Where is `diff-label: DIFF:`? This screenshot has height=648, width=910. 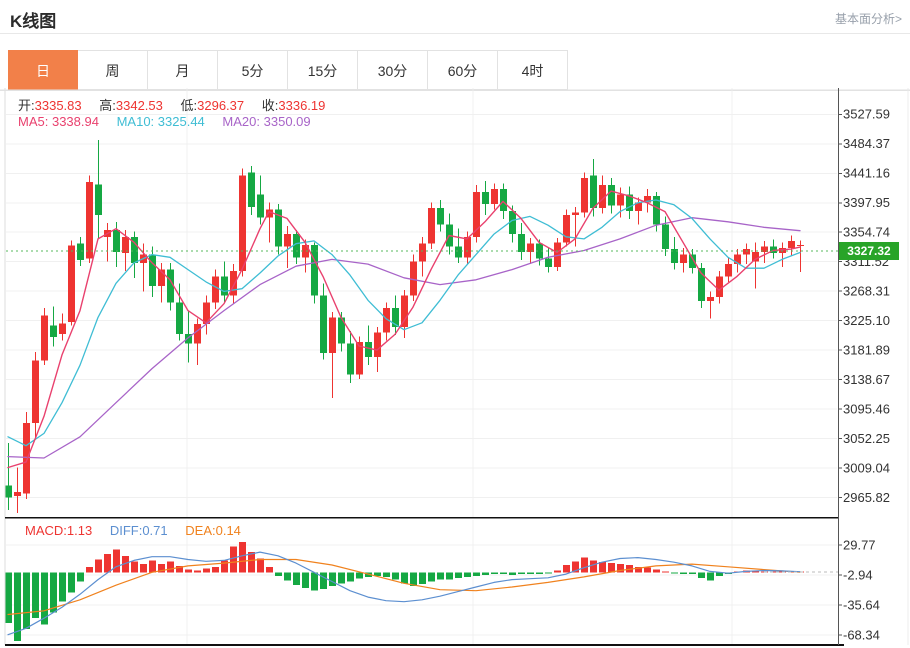
diff-label: DIFF: is located at coordinates (126, 530).